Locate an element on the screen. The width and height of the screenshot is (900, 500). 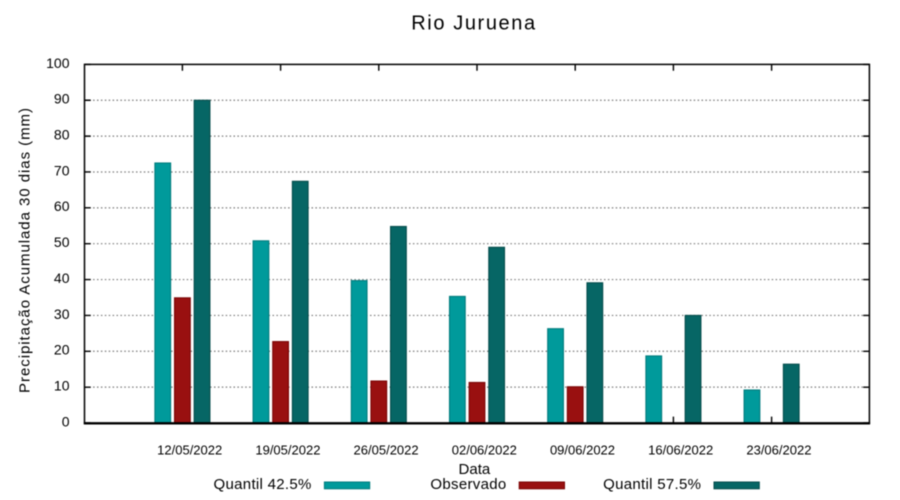
svg-text: 12/05/2022 is located at coordinates (189, 450).